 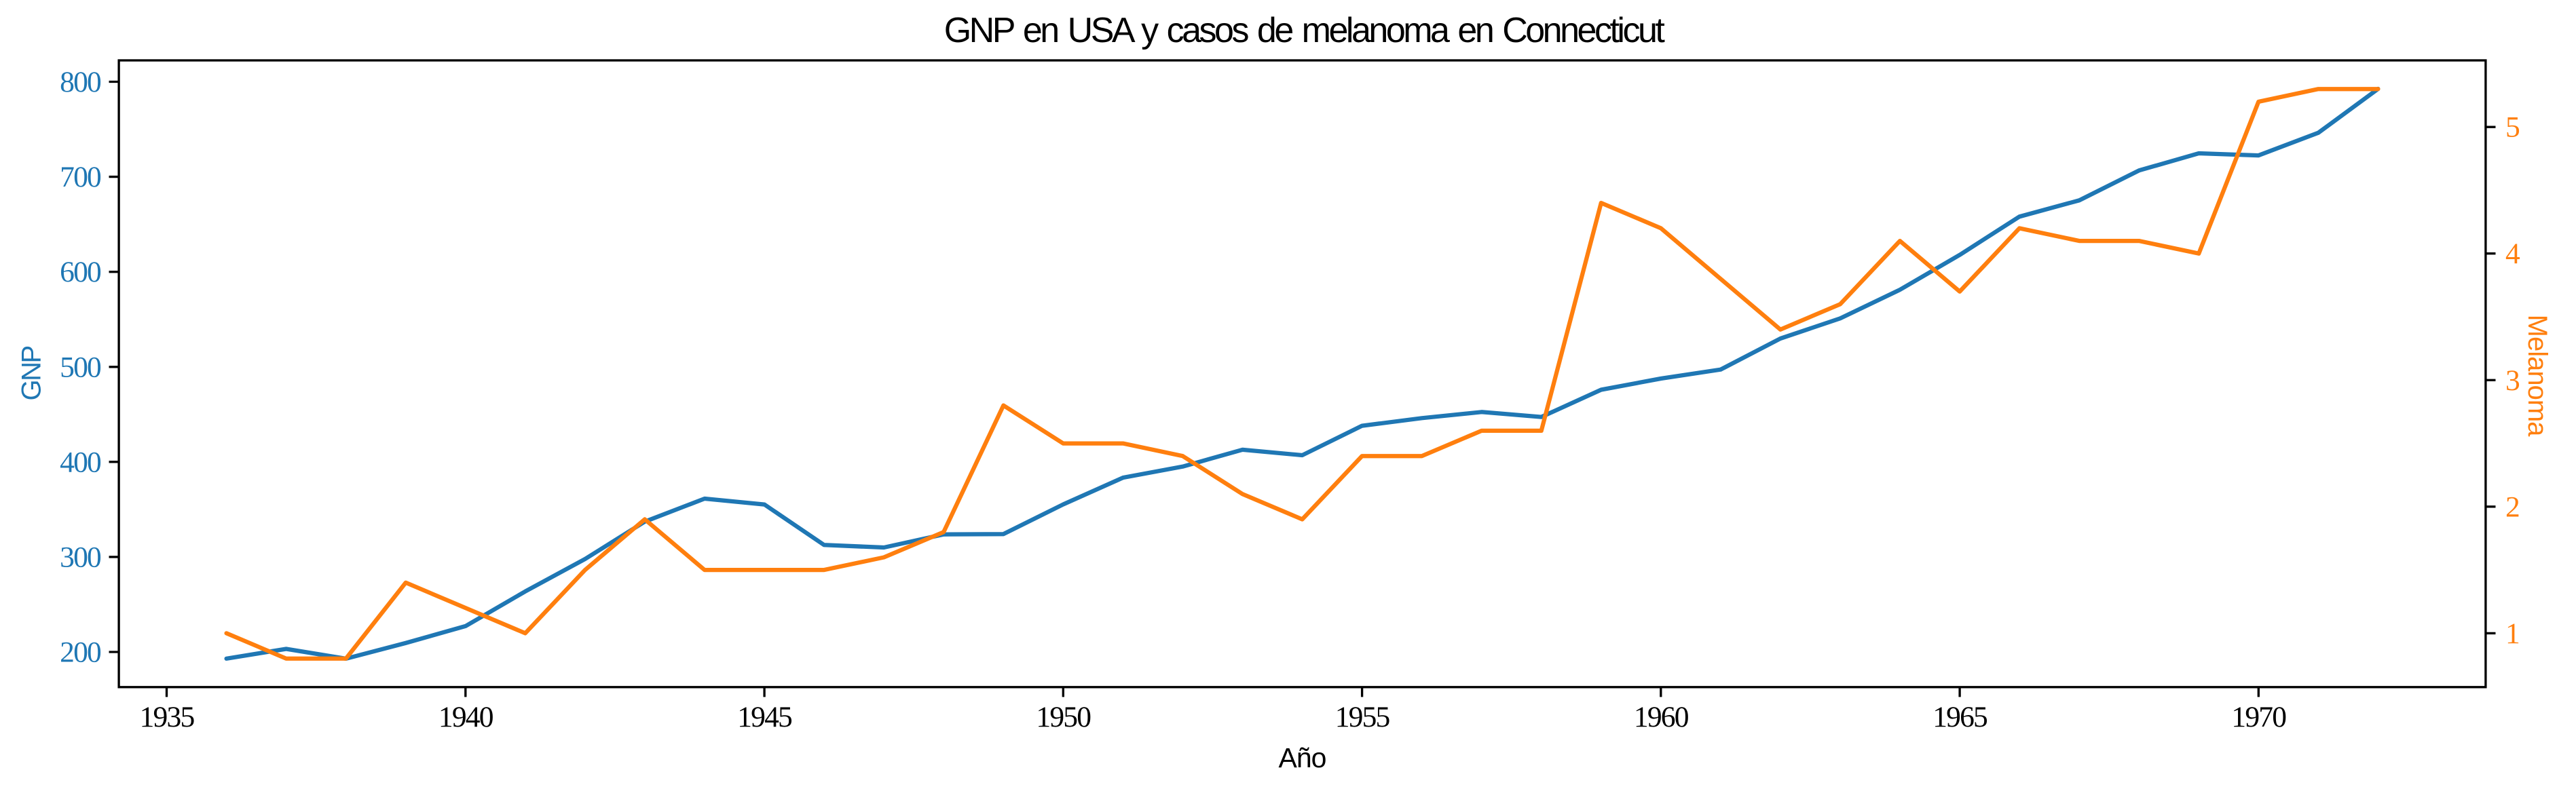 I want to click on svg-text: 1965, so click(x=1960, y=717).